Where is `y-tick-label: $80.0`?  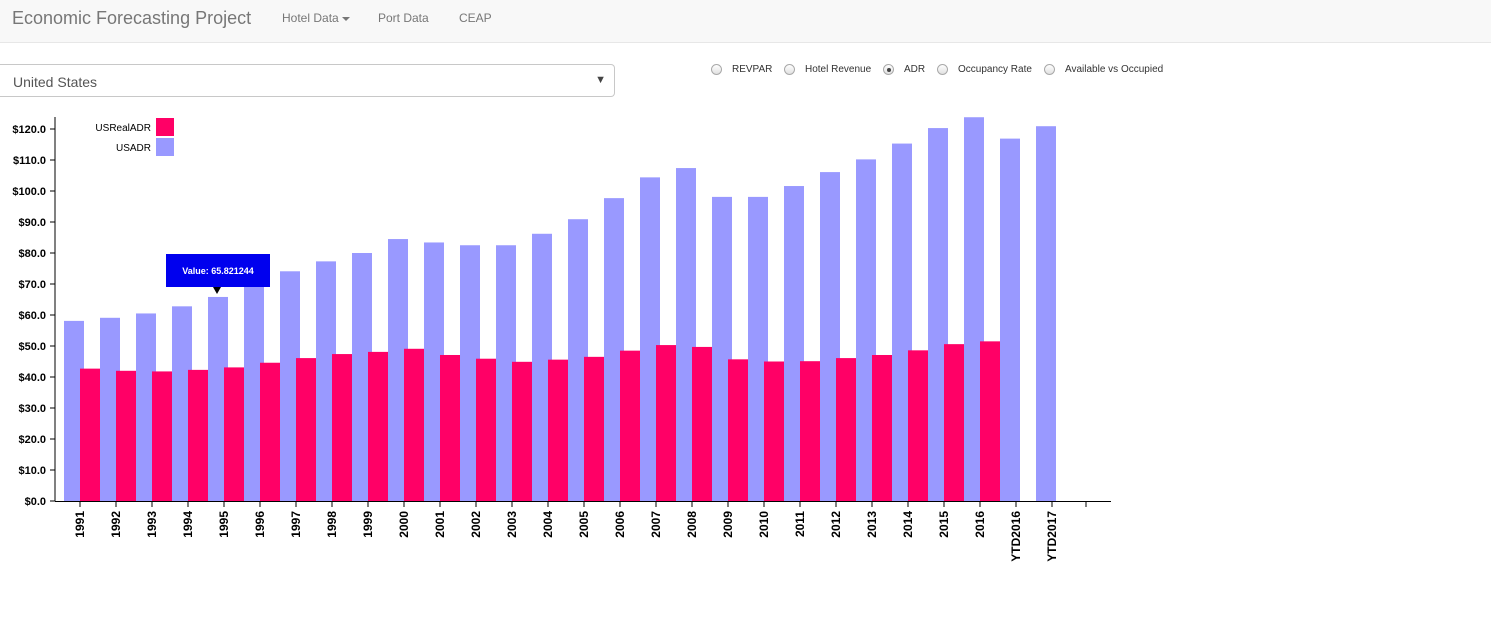
y-tick-label: $80.0 is located at coordinates (32, 254).